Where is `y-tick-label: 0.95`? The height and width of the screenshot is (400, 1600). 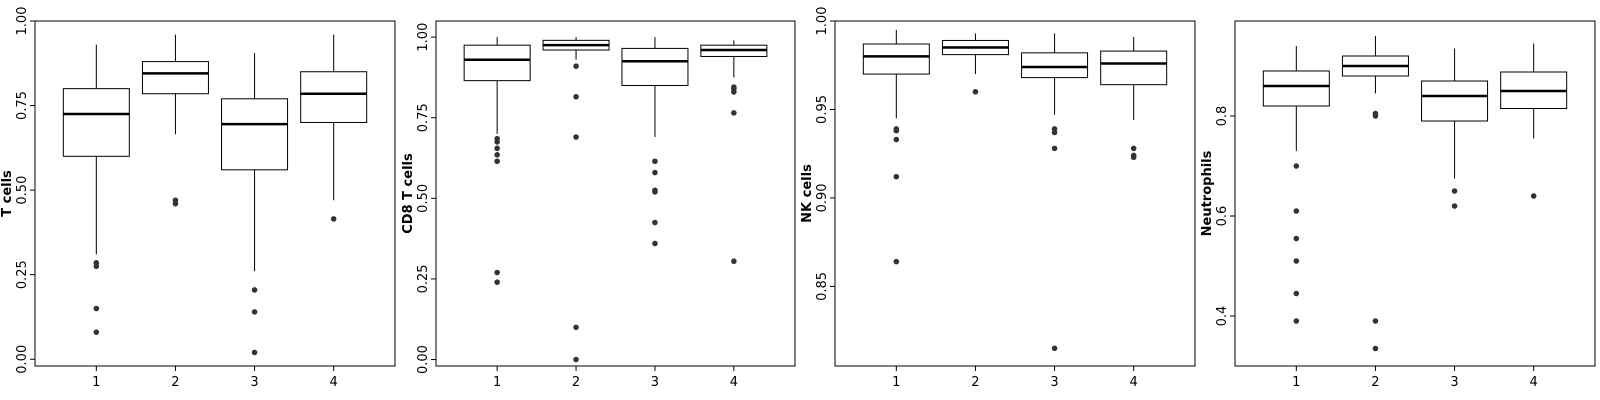 y-tick-label: 0.95 is located at coordinates (822, 109).